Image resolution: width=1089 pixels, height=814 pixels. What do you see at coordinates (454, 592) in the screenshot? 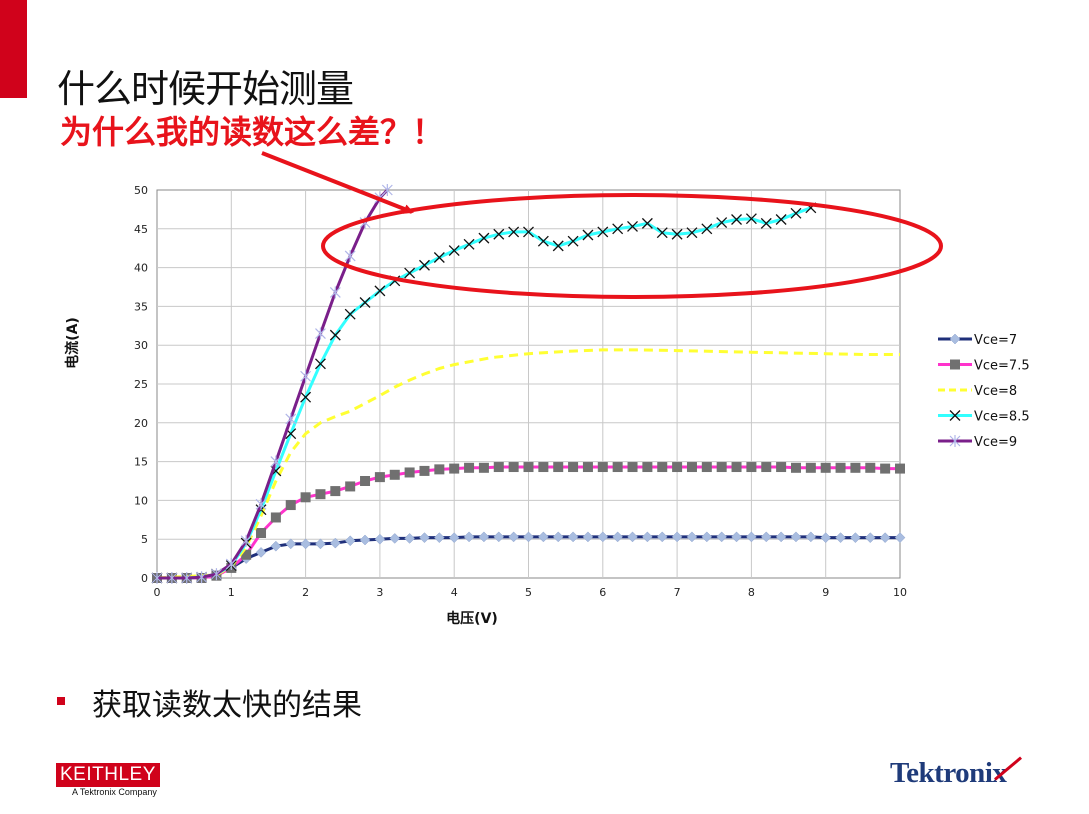
I see `x-tick-label: 4` at bounding box center [454, 592].